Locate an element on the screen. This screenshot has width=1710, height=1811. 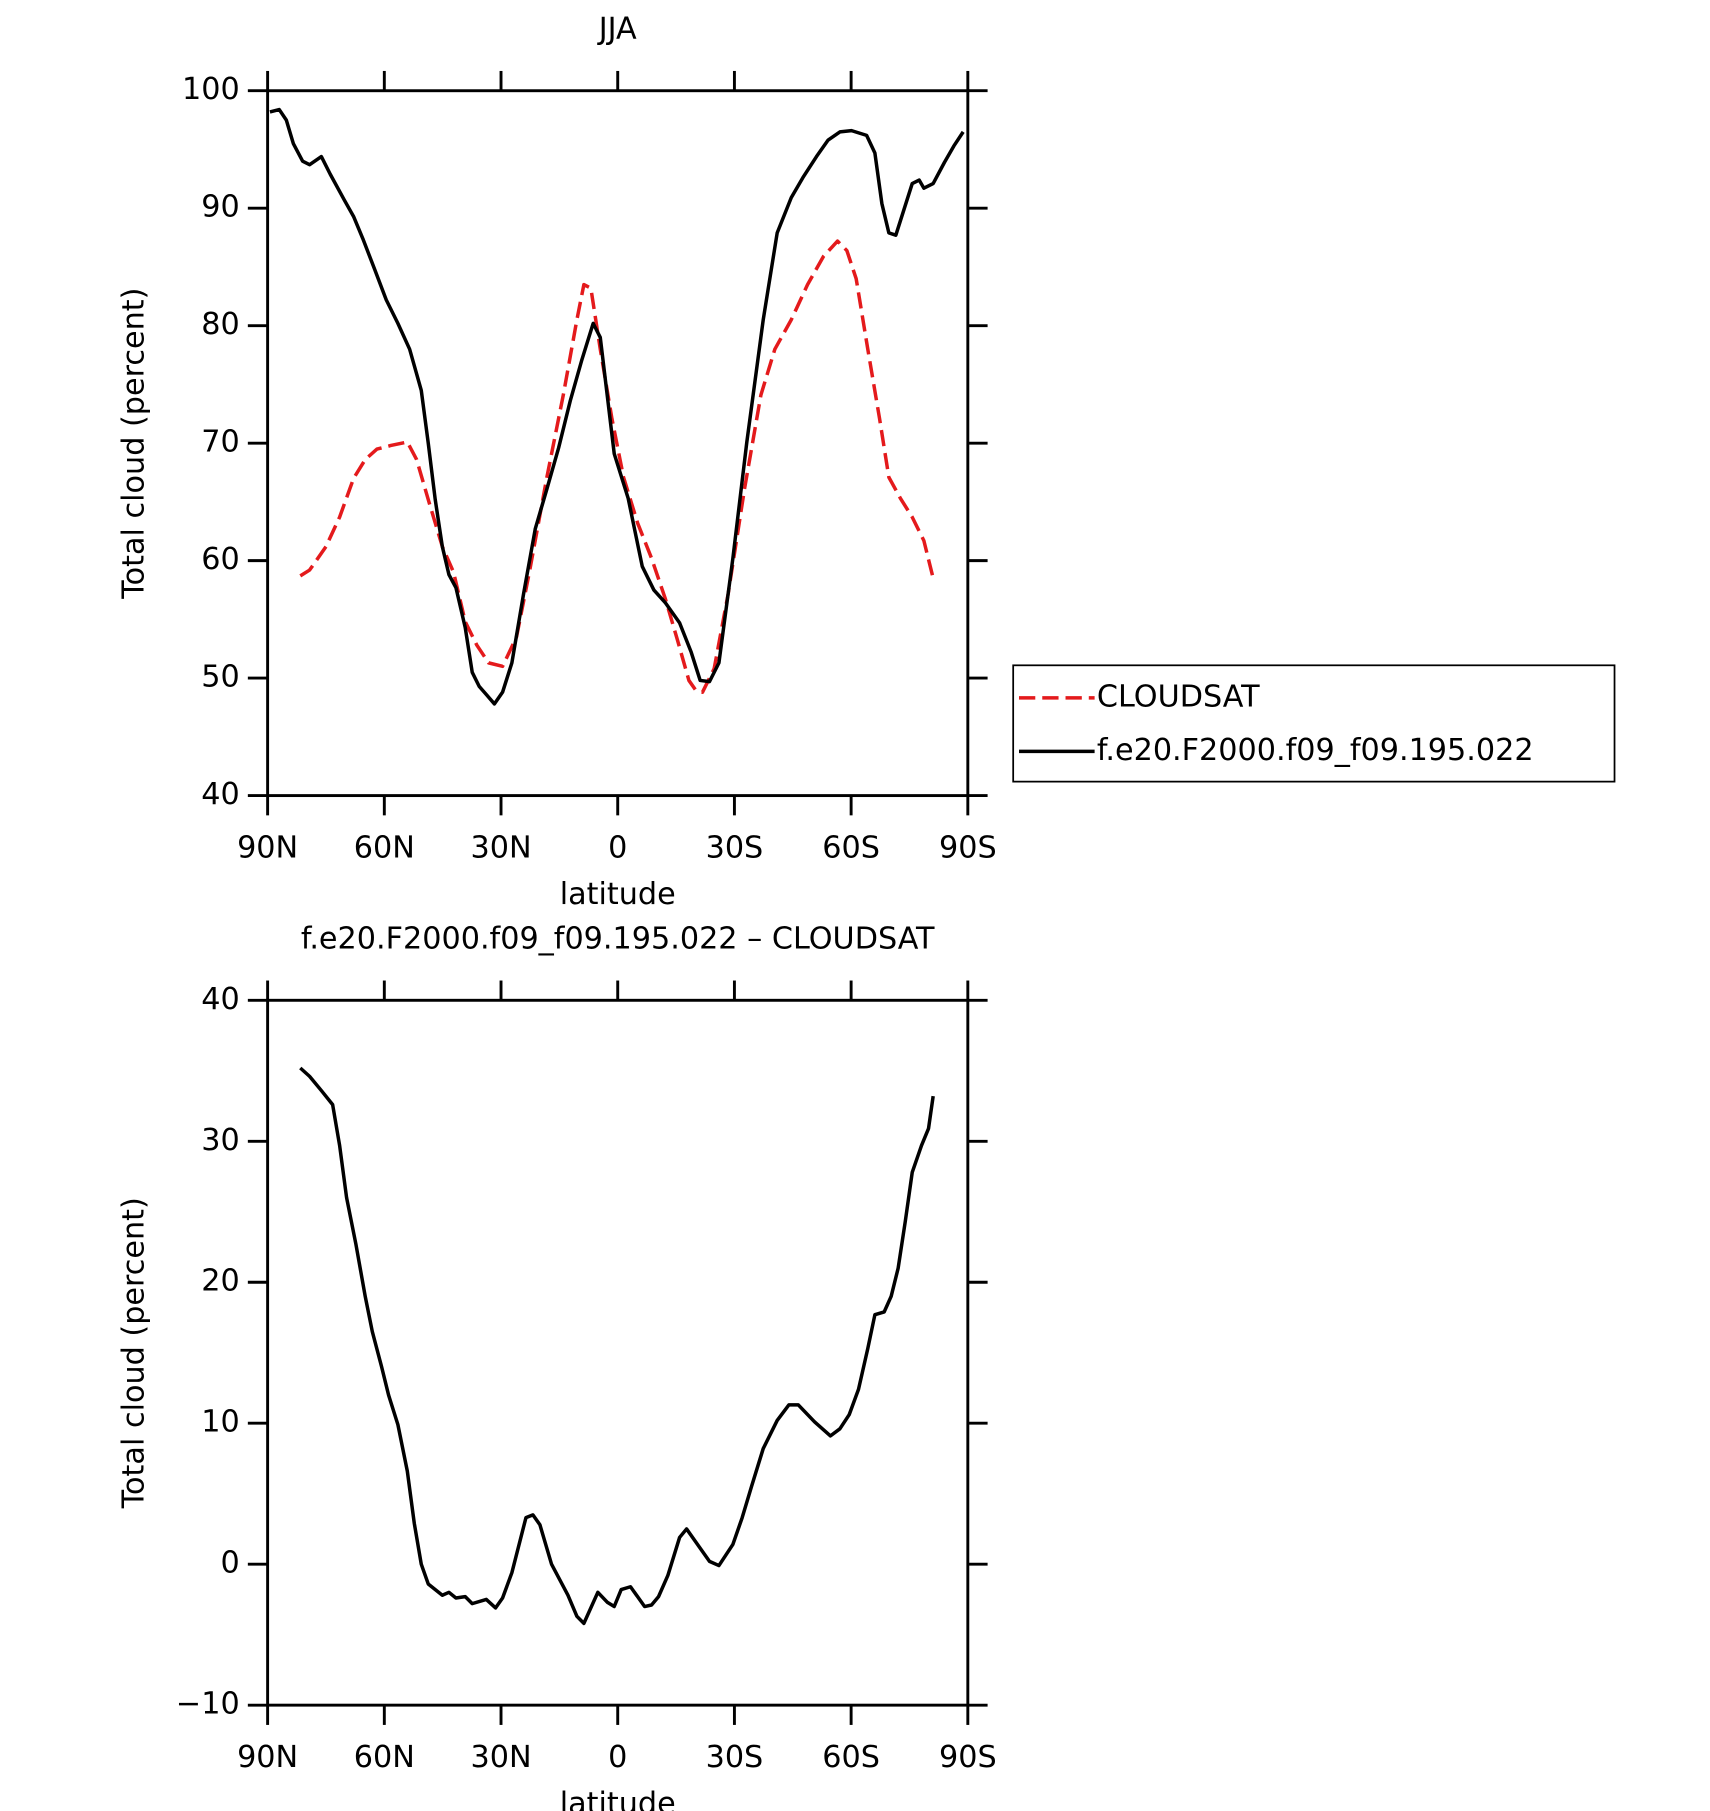
y-tick-label: 80 is located at coordinates (220, 324).